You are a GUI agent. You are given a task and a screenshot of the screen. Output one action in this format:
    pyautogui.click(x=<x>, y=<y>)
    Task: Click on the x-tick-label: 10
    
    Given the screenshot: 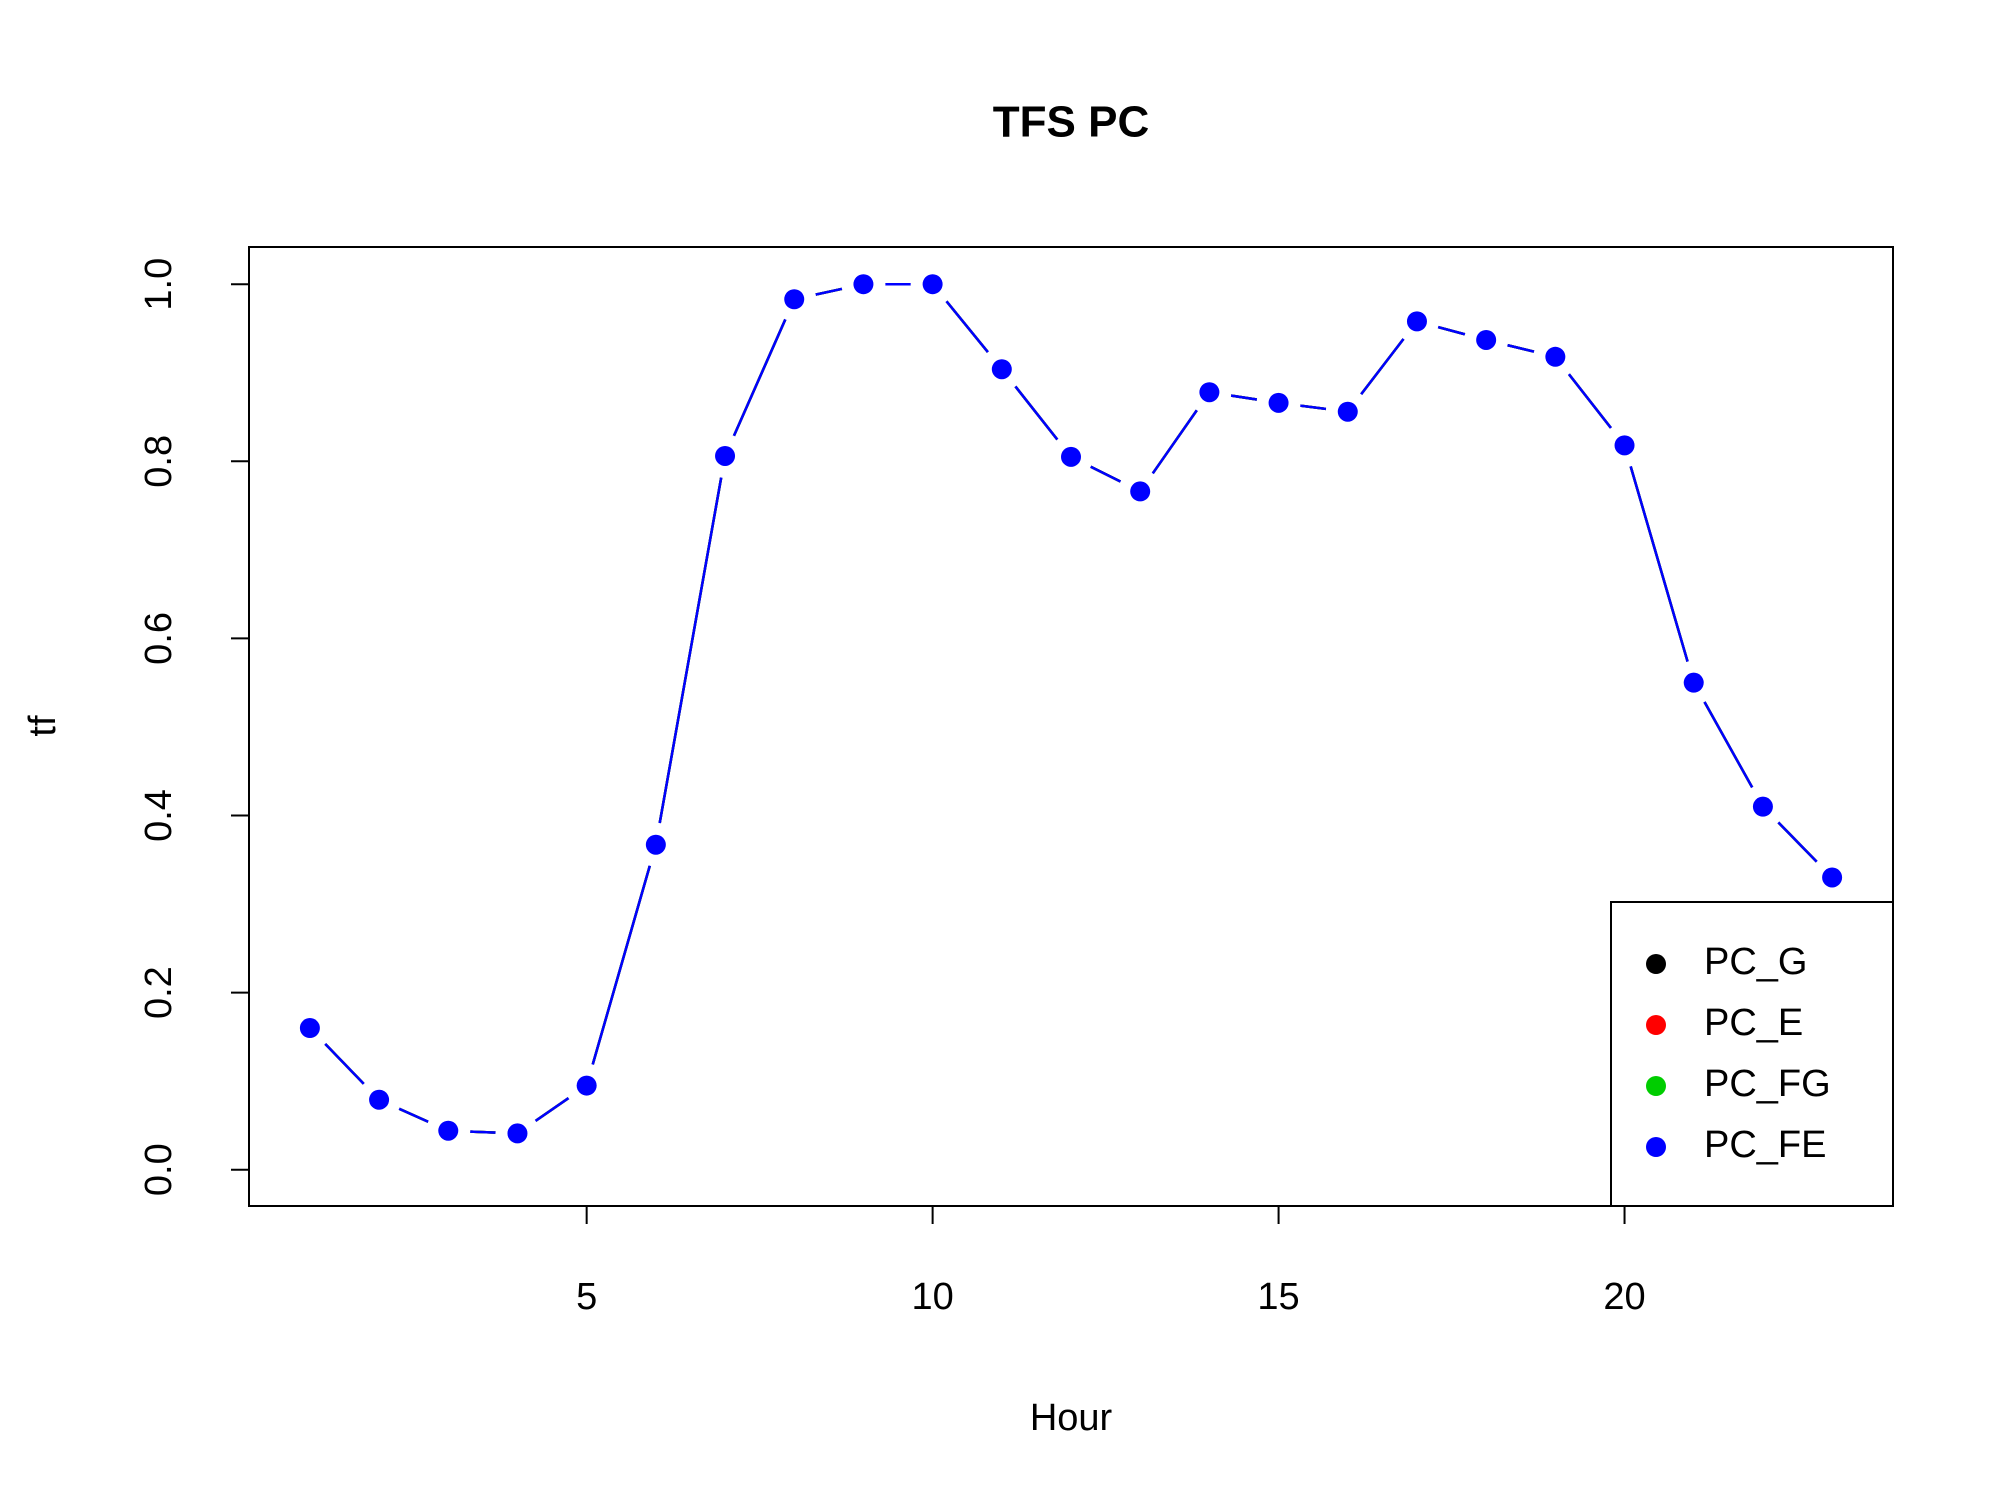 What is the action you would take?
    pyautogui.click(x=932, y=1297)
    